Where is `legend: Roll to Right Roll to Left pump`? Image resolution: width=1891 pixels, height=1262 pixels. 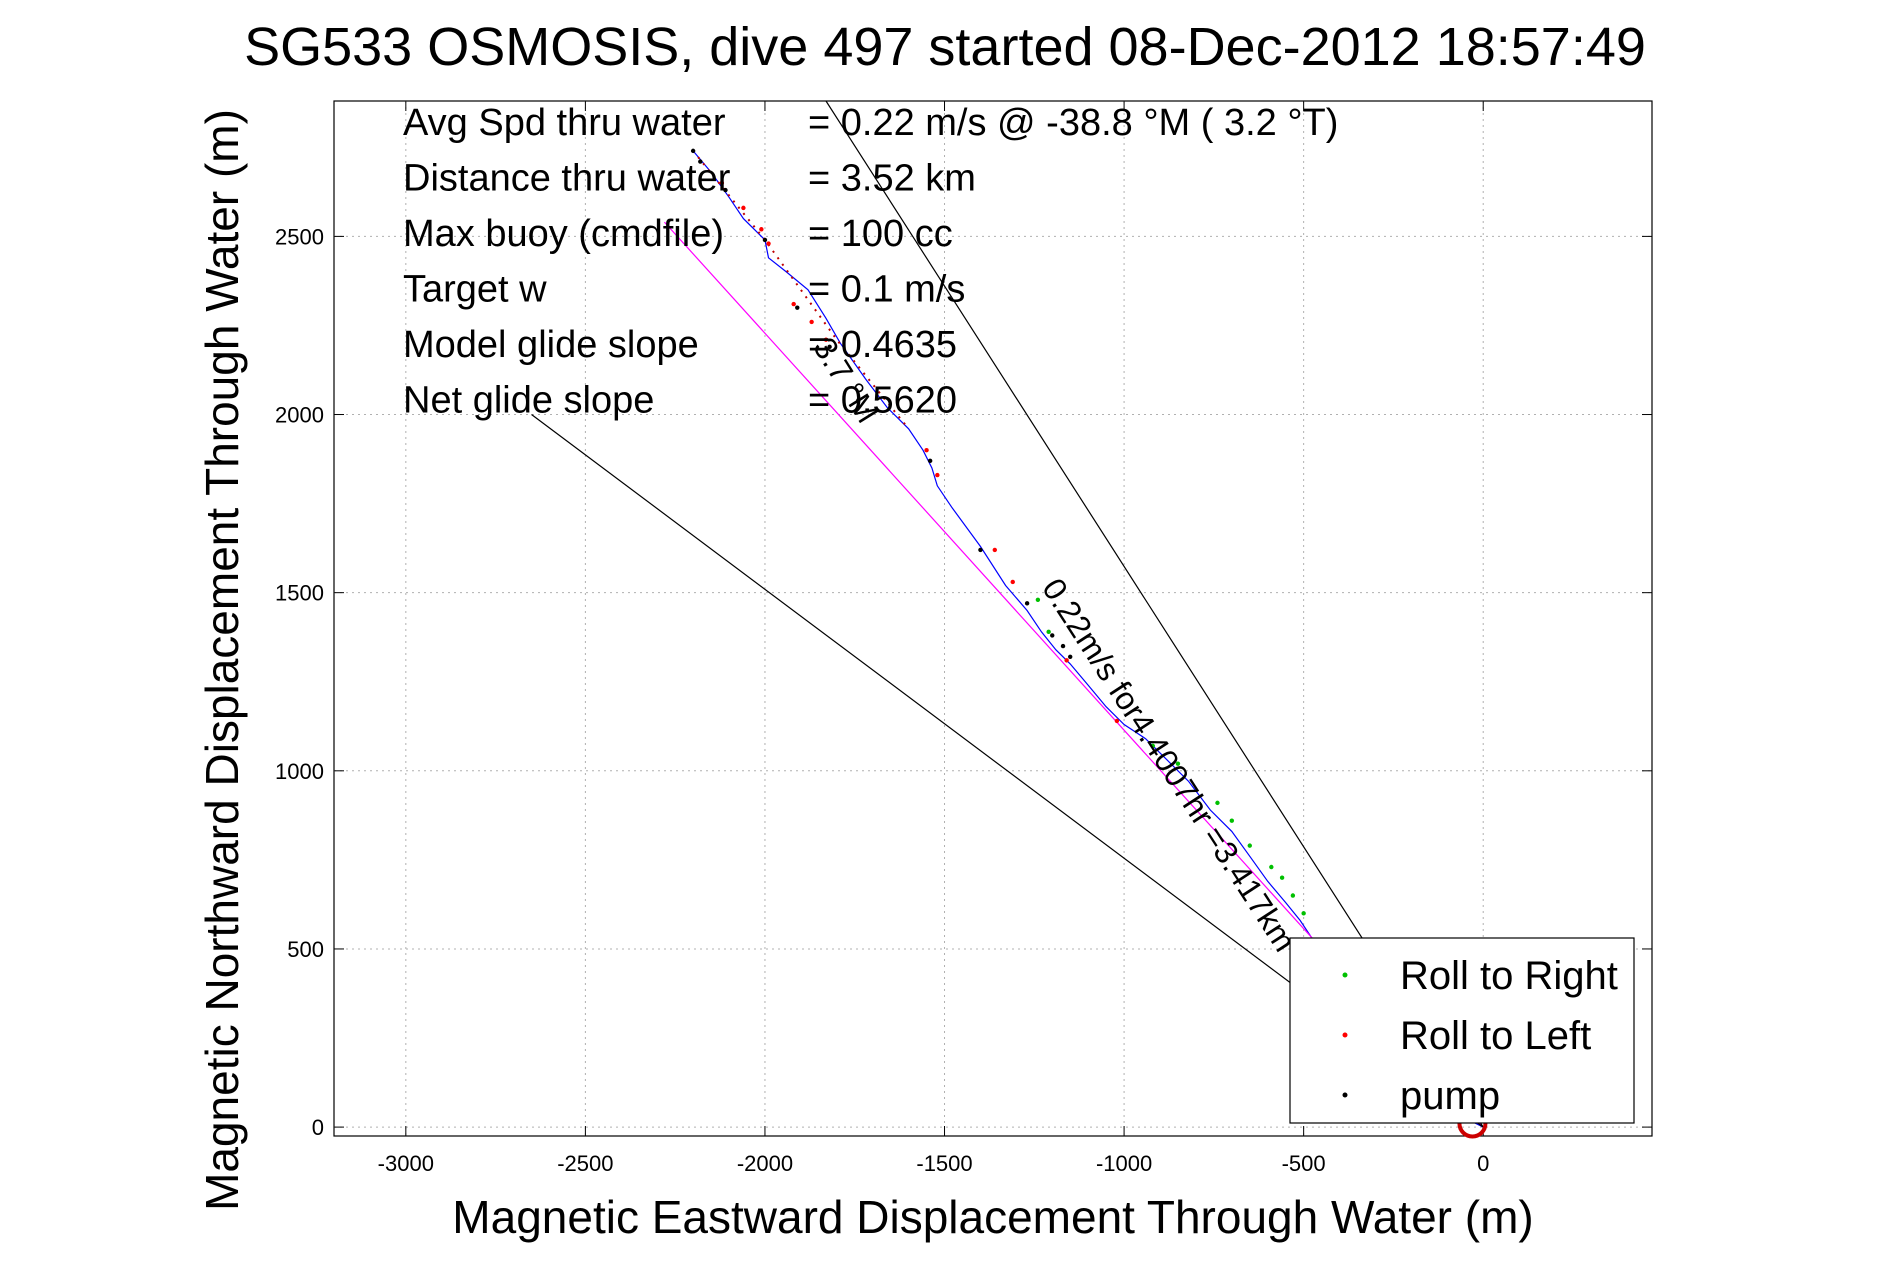
legend: Roll to Right Roll to Left pump is located at coordinates (1462, 1030).